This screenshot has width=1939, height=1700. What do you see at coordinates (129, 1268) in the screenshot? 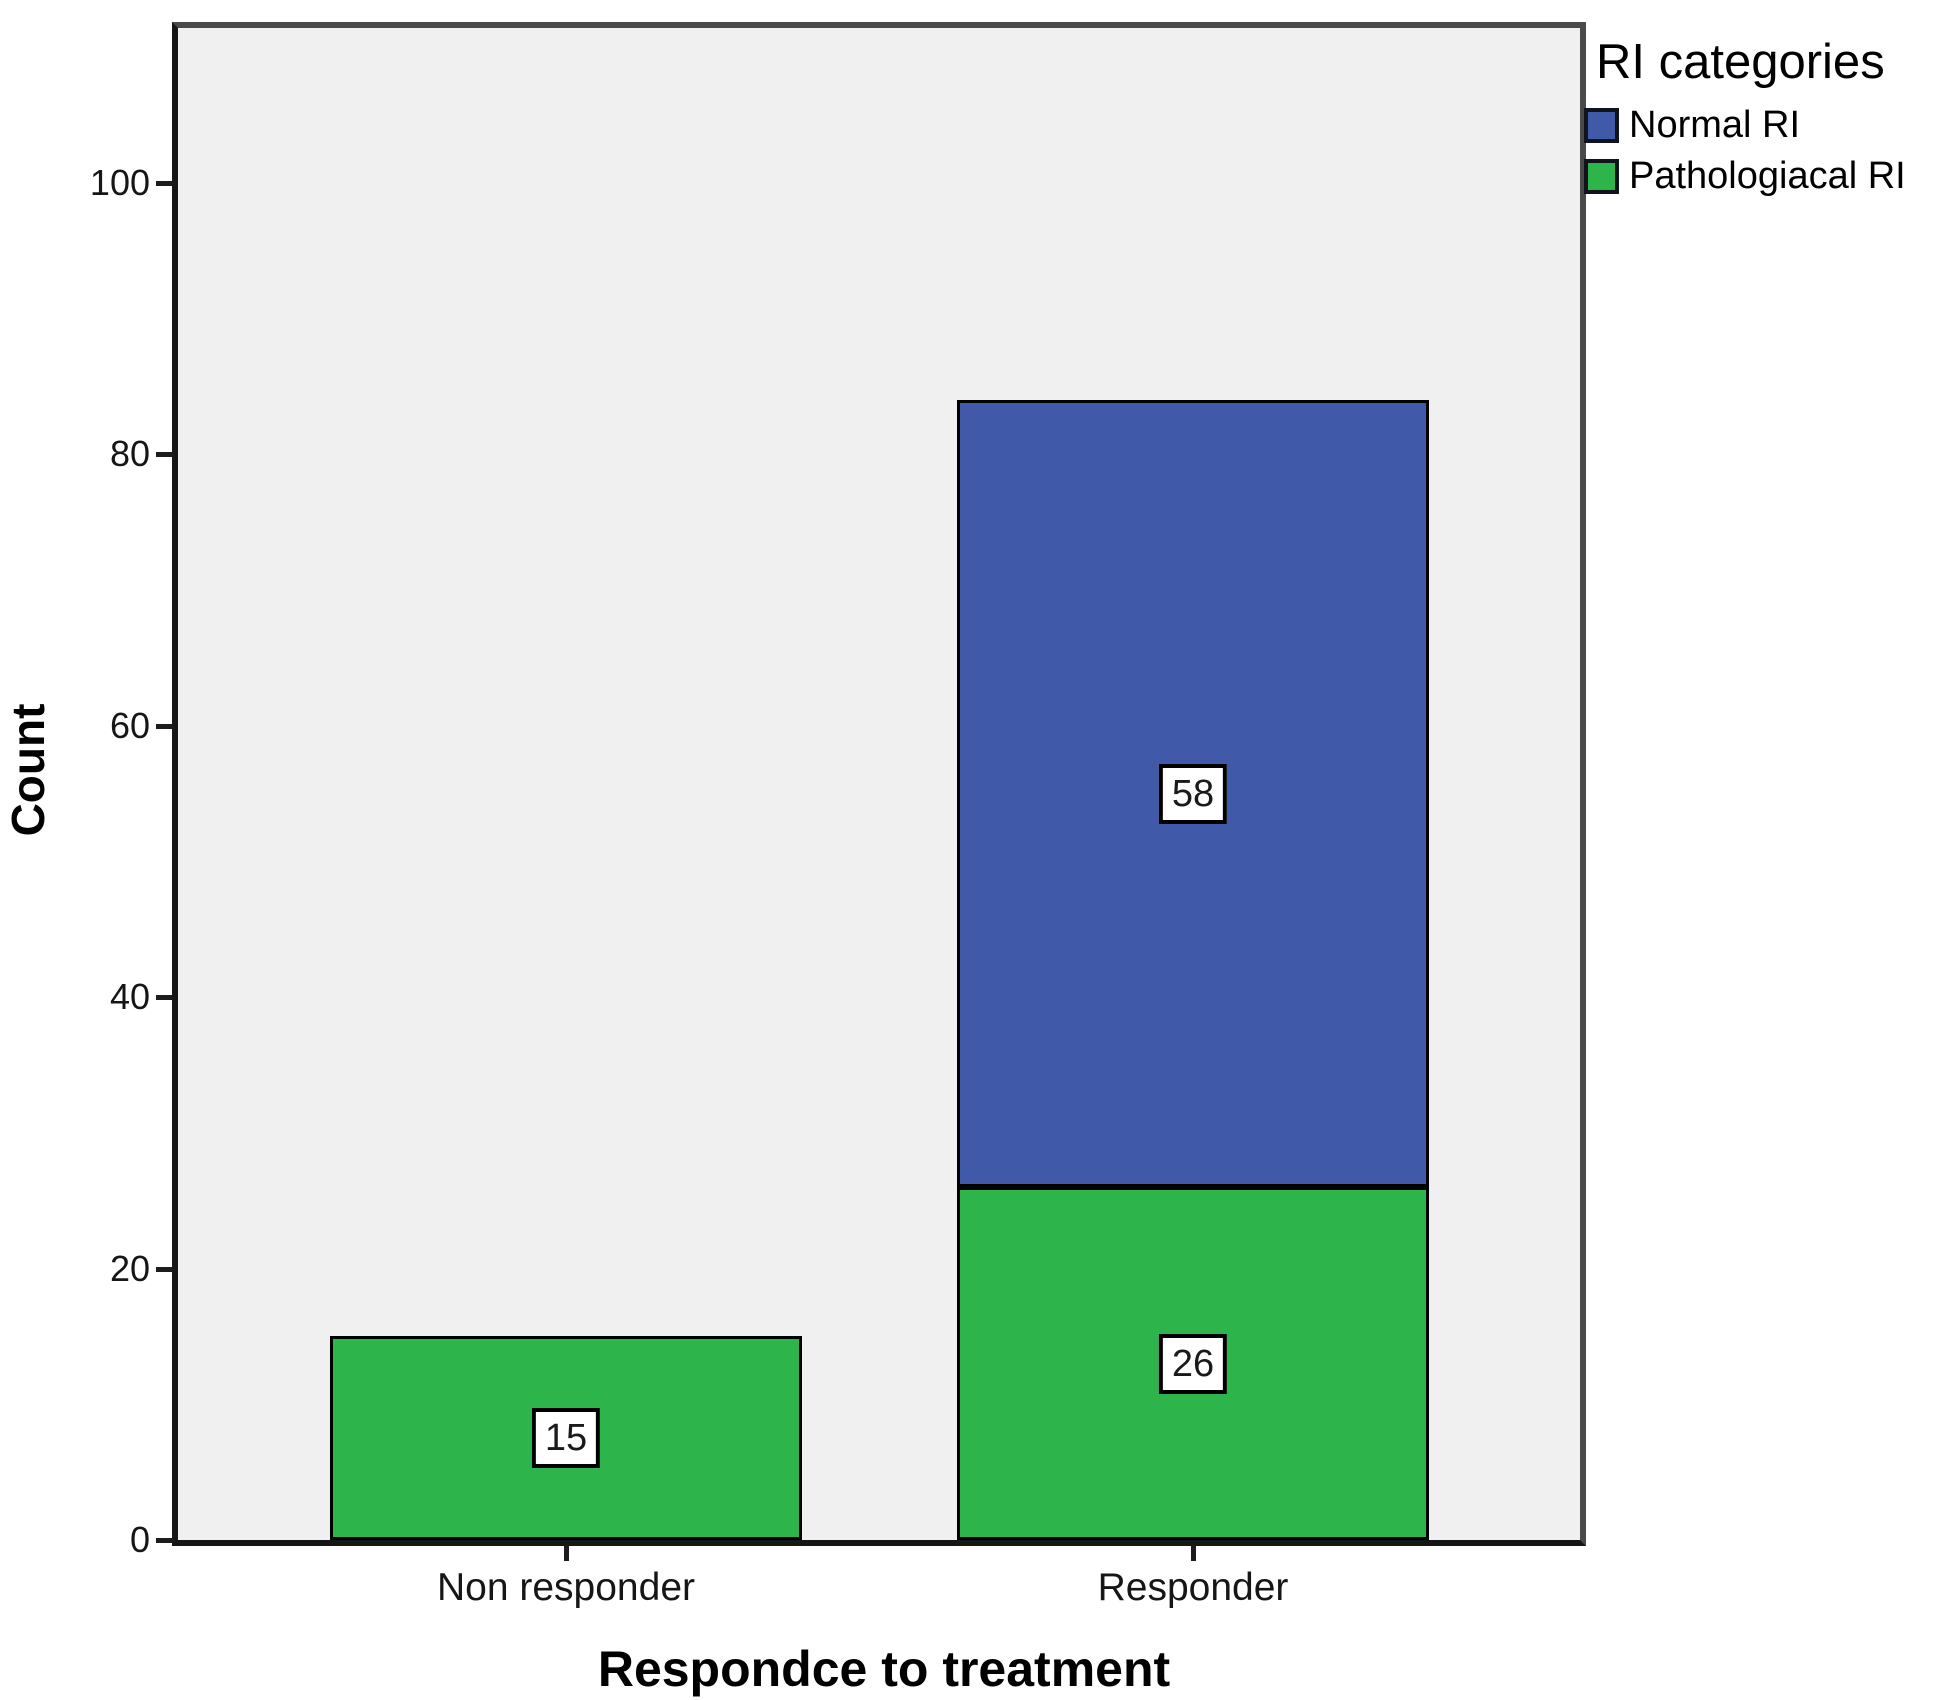
I see `y-tick-label: 20` at bounding box center [129, 1268].